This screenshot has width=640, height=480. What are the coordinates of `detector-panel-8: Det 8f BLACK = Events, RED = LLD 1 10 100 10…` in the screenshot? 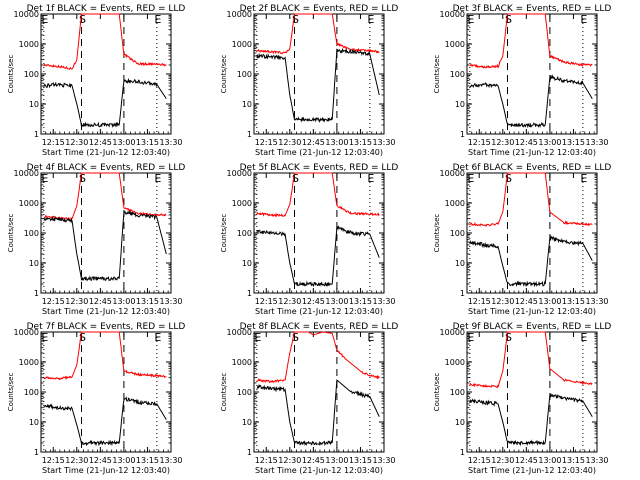 It's located at (309, 398).